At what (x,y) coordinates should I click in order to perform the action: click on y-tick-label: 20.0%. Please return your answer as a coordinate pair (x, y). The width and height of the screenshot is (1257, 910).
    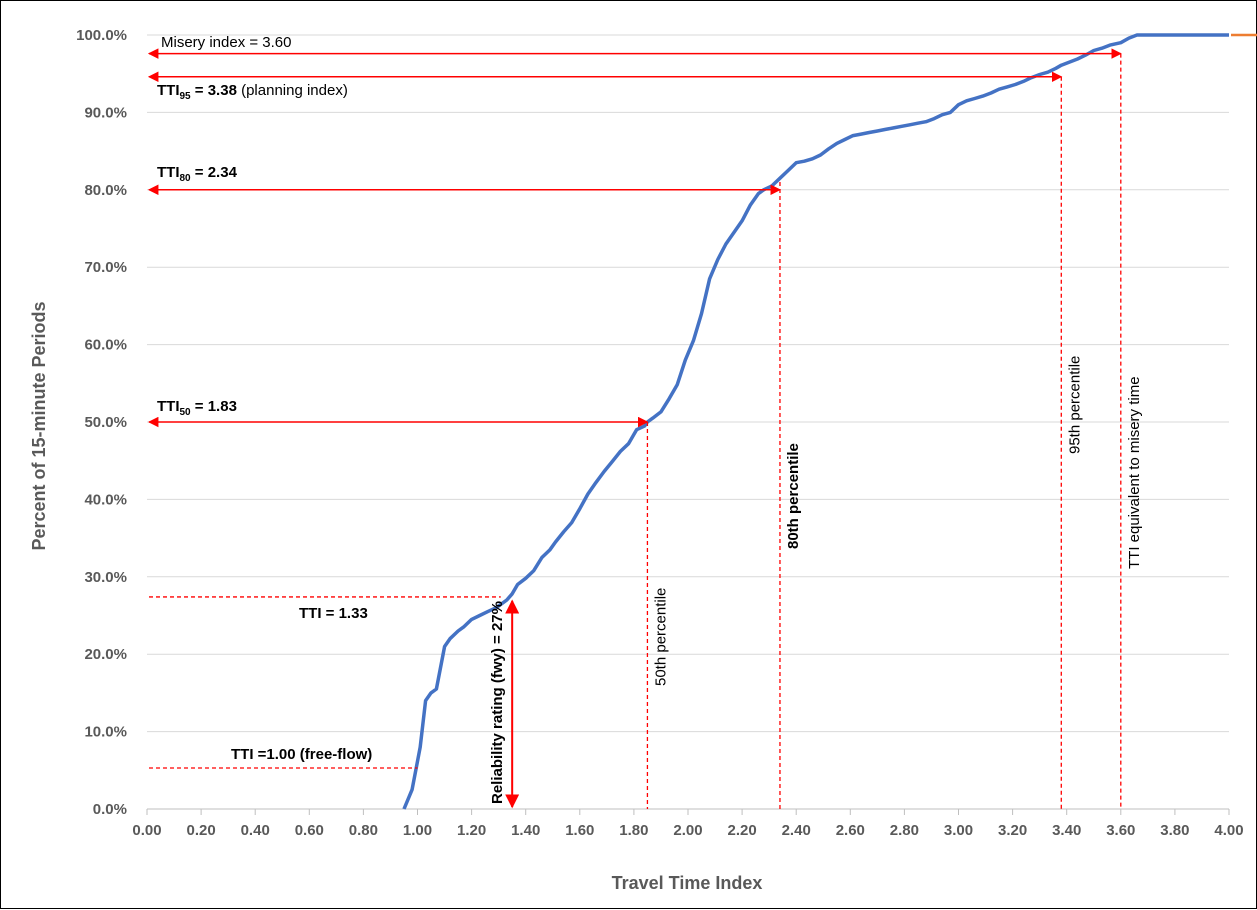
    Looking at the image, I should click on (105, 654).